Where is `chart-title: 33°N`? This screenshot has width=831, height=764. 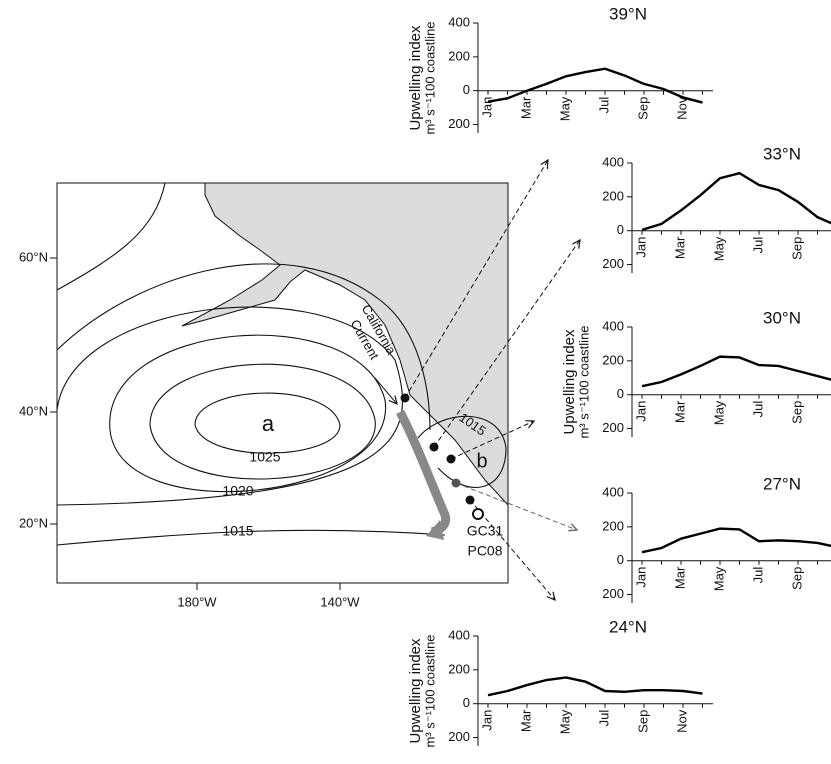 chart-title: 33°N is located at coordinates (782, 153).